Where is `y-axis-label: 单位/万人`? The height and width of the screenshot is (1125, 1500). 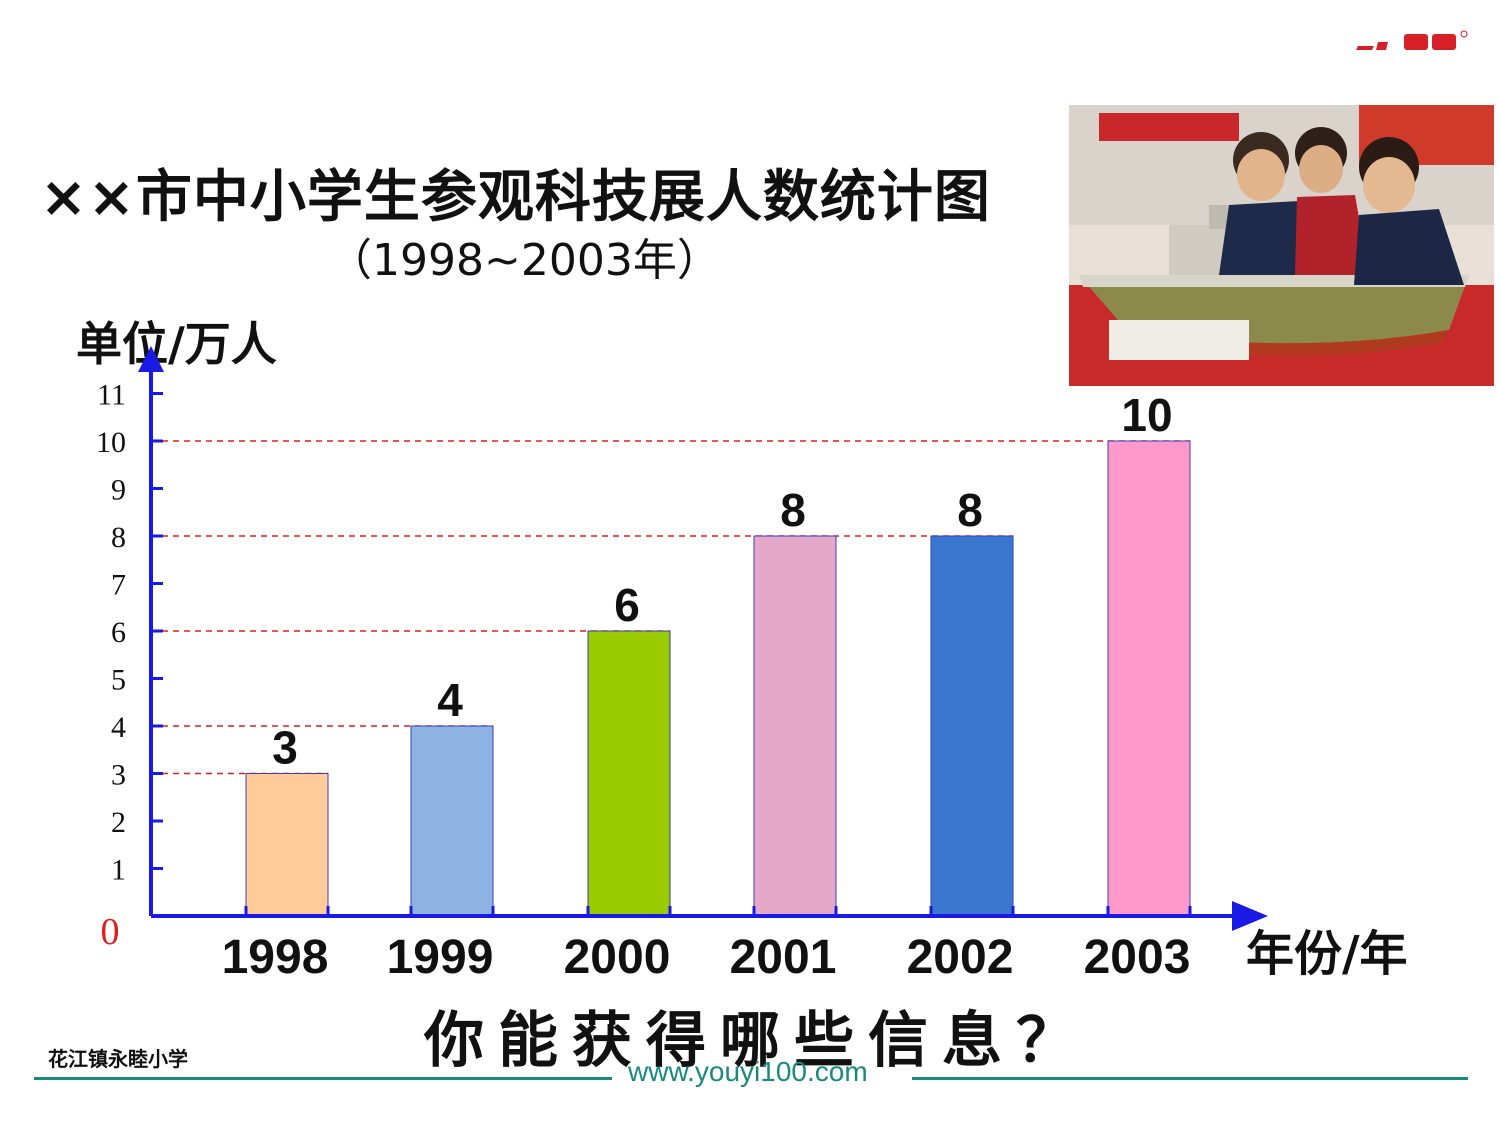
y-axis-label: 单位/万人 is located at coordinates (176, 344).